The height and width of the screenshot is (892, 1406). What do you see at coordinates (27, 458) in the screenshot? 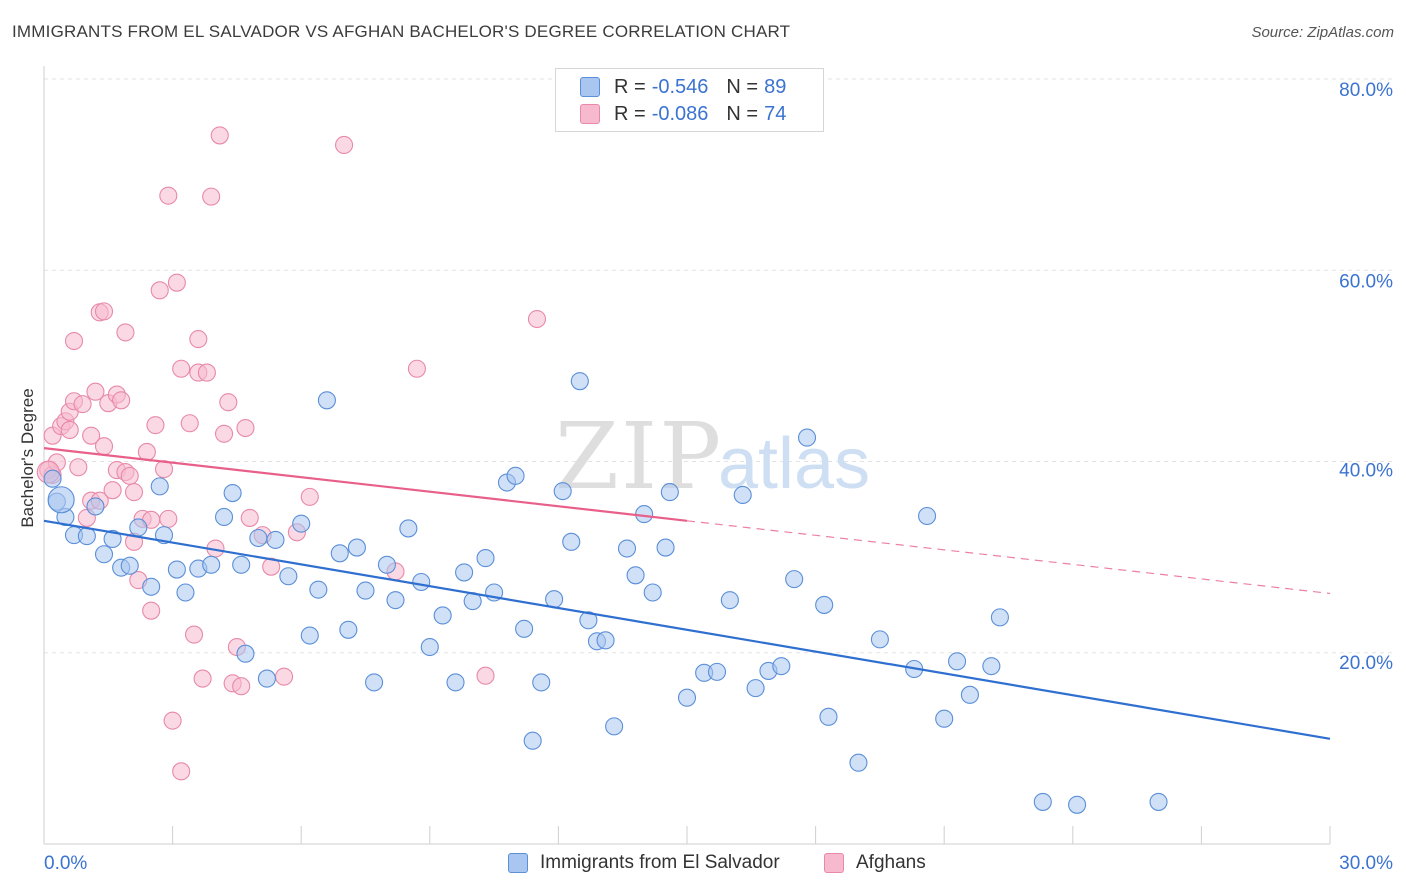
I see `y-axis-label: Bachelor's Degree` at bounding box center [27, 458].